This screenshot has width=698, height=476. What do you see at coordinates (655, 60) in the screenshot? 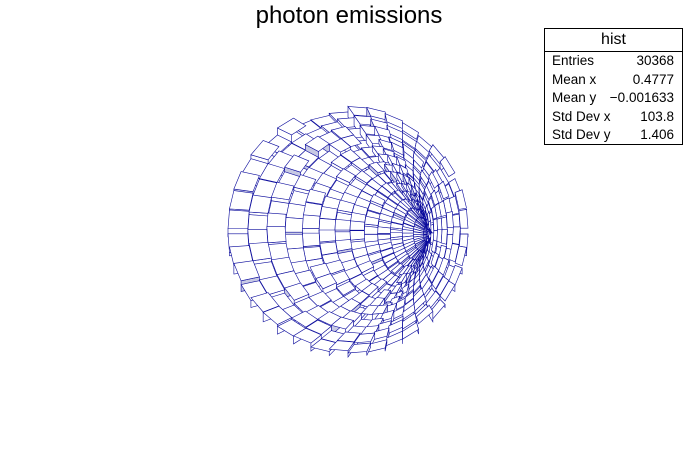
I see `stats-value: 30368` at bounding box center [655, 60].